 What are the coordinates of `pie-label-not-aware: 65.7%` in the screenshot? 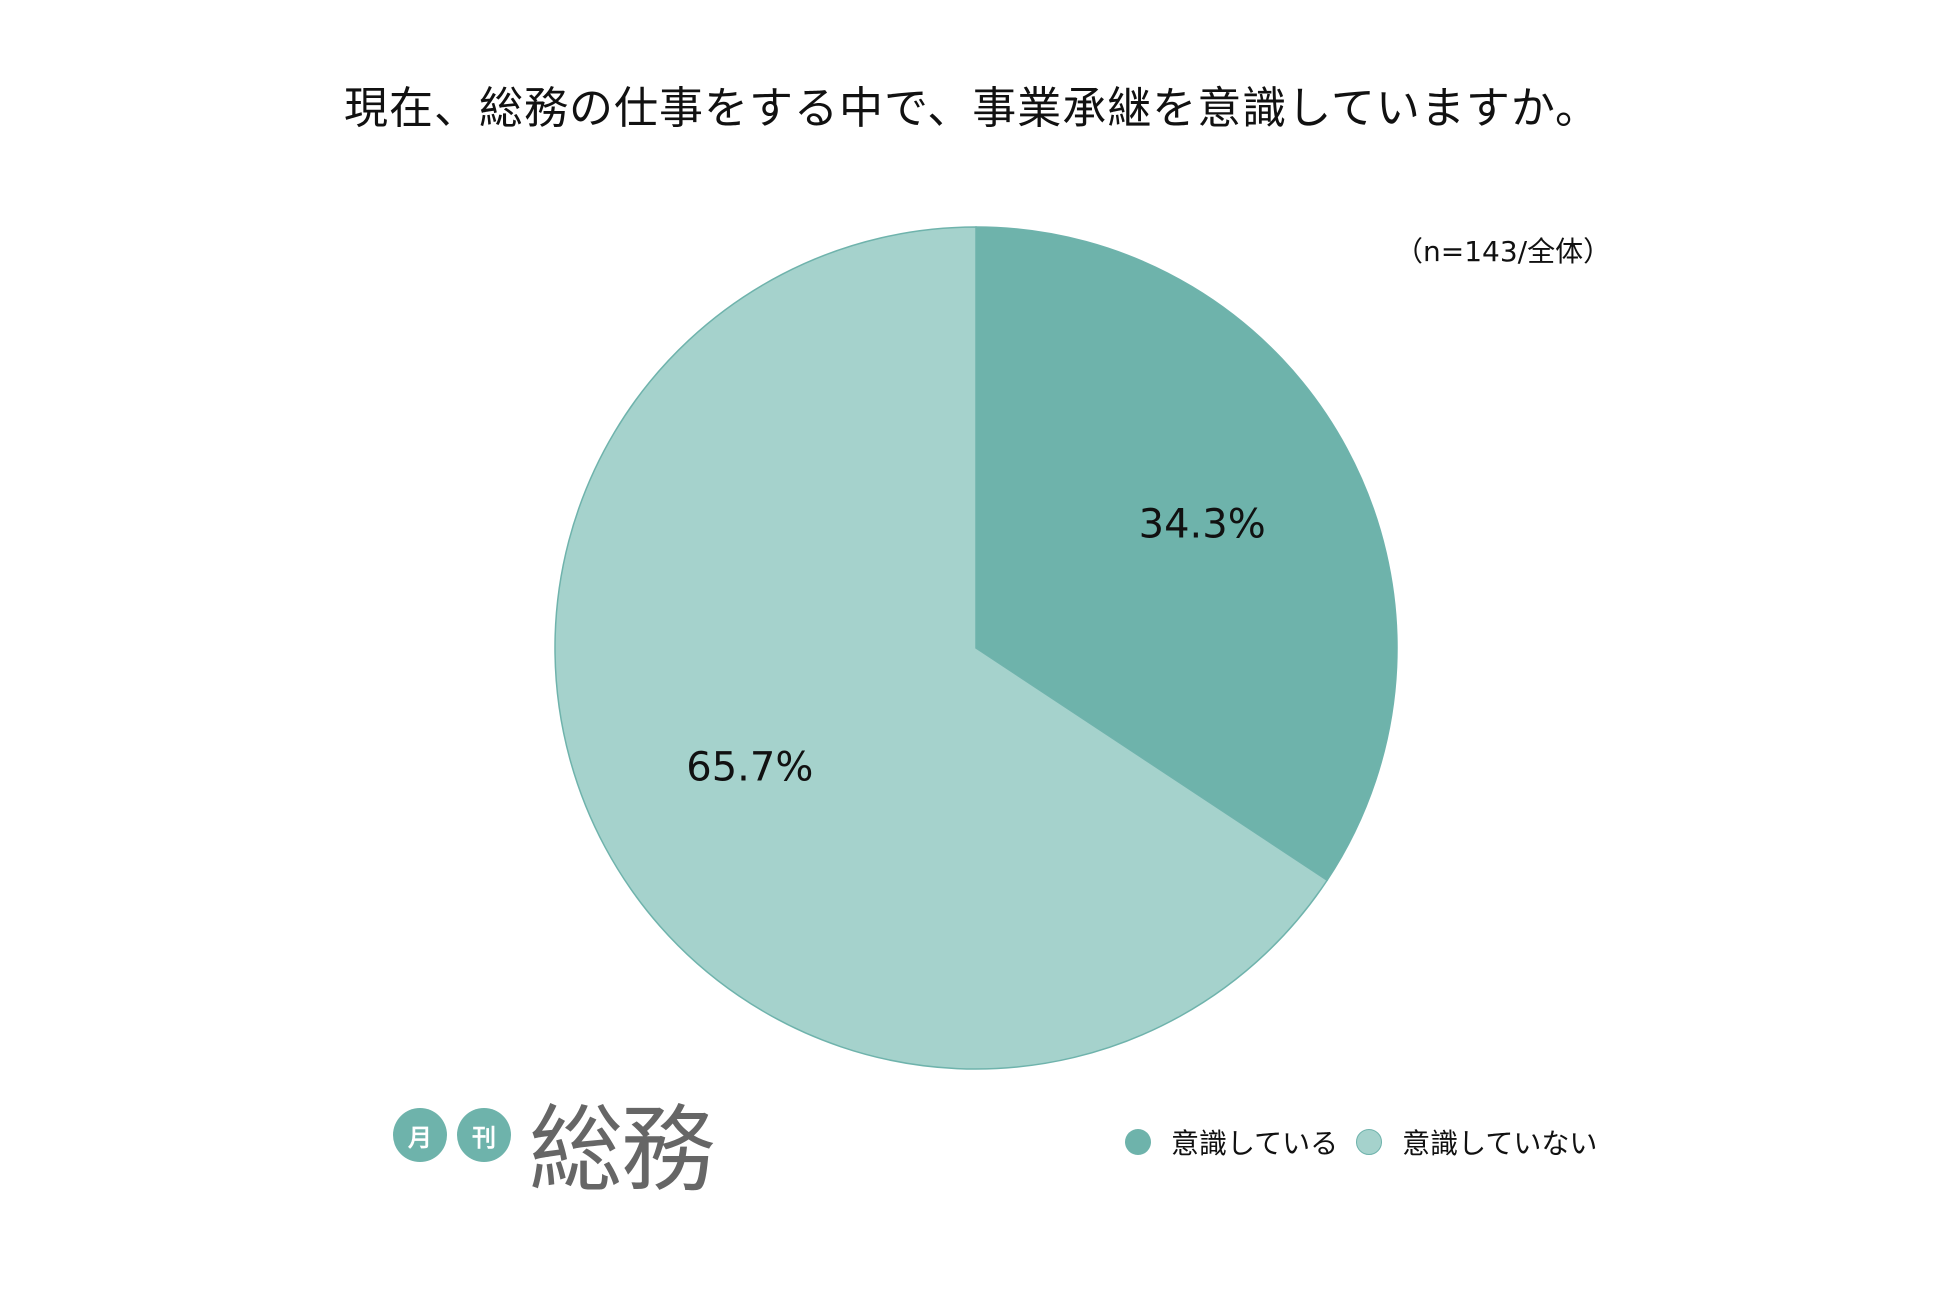 It's located at (749, 768).